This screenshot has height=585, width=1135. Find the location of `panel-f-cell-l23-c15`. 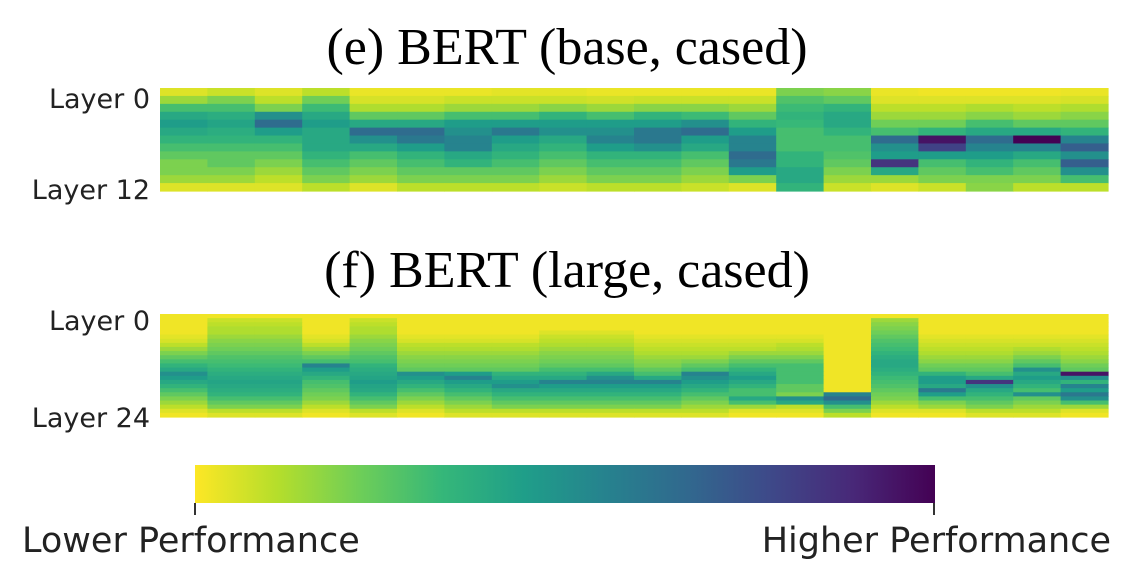

panel-f-cell-l23-c15 is located at coordinates (895, 411).